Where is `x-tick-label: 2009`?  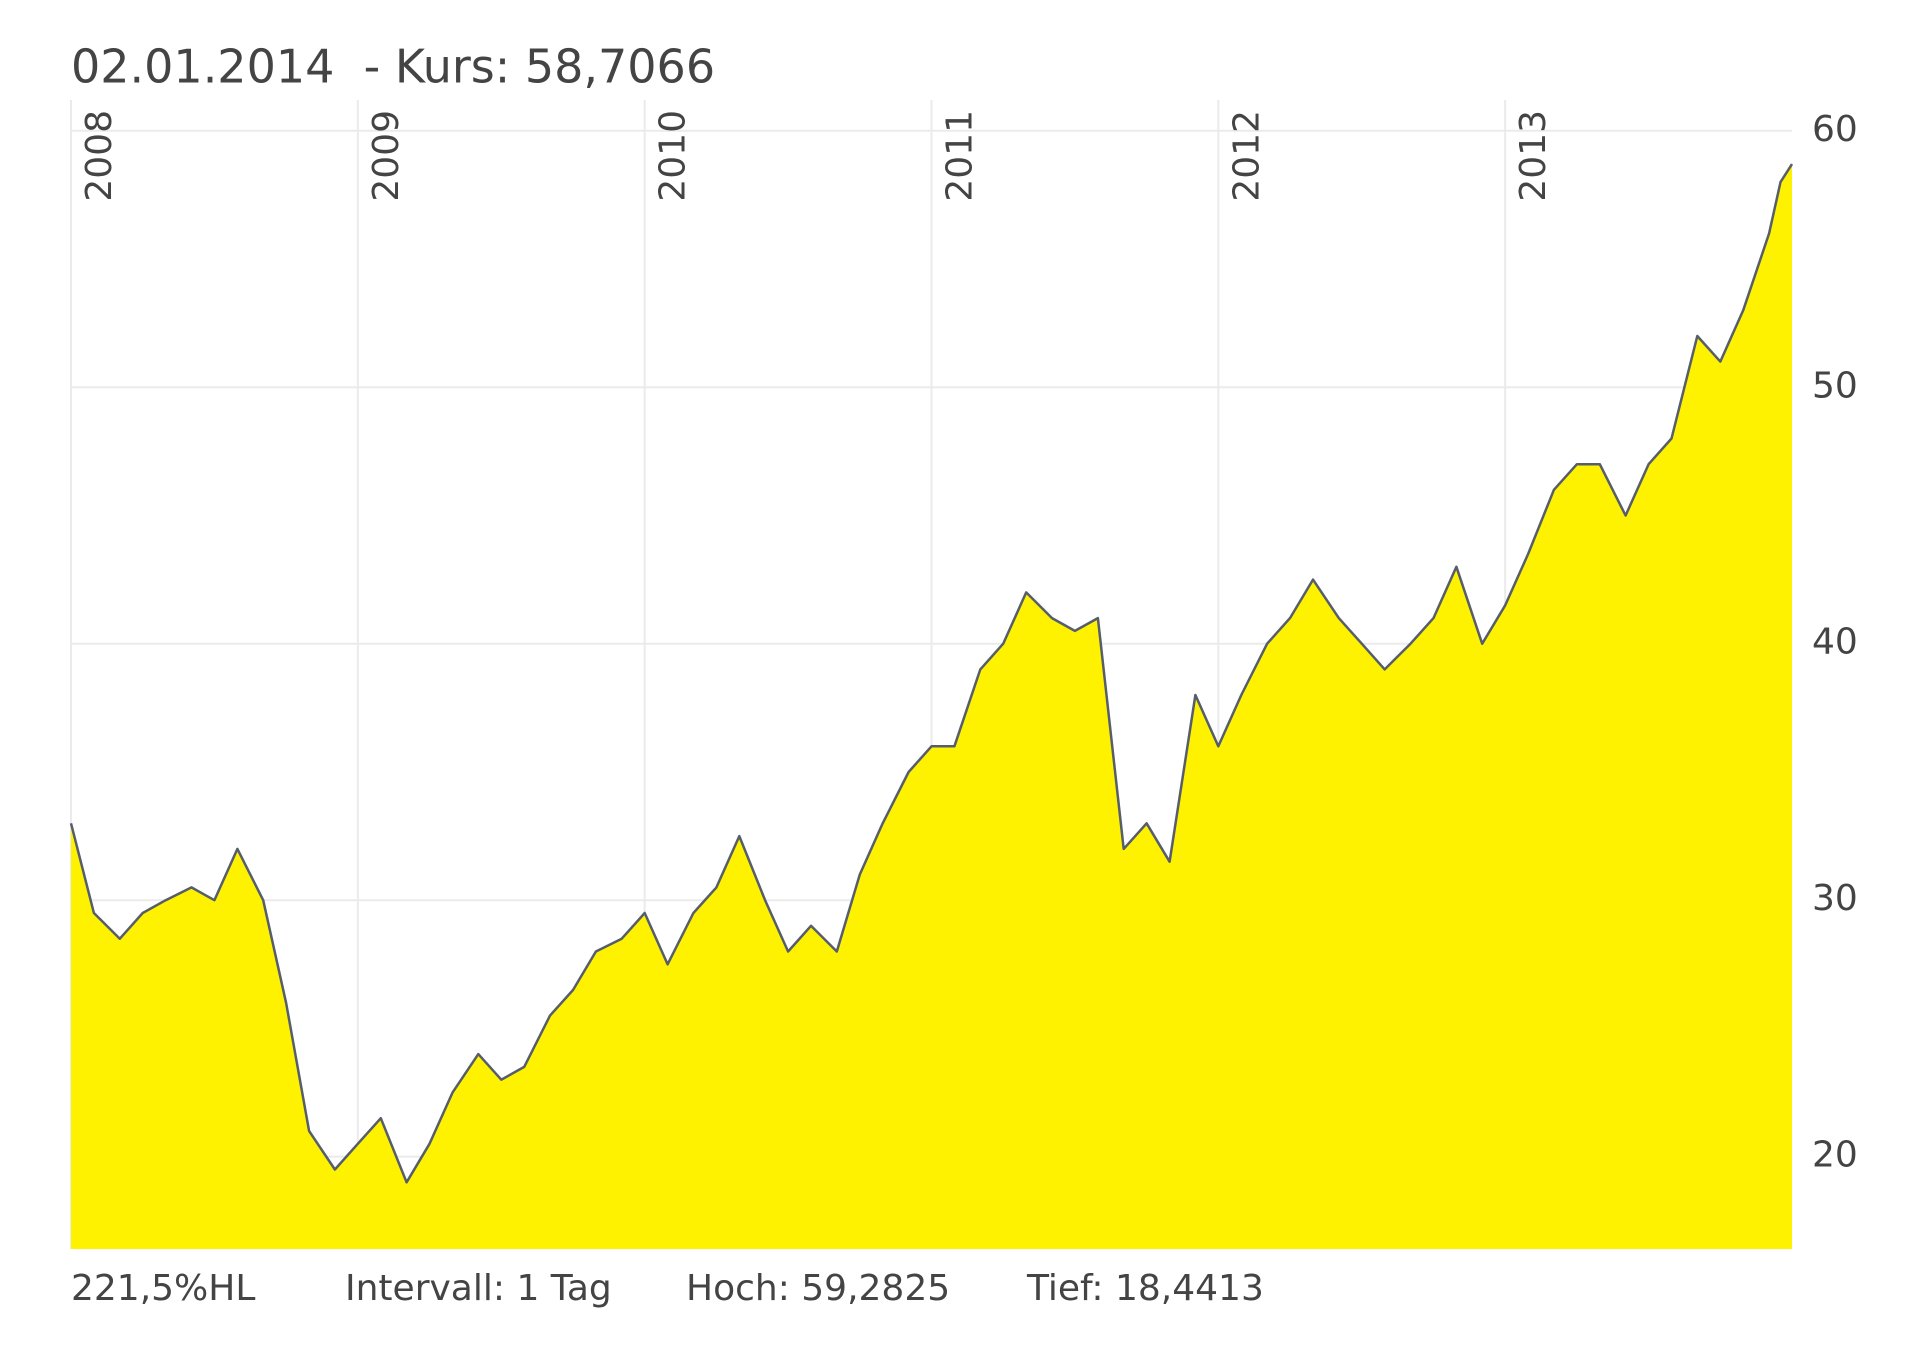 x-tick-label: 2009 is located at coordinates (386, 156).